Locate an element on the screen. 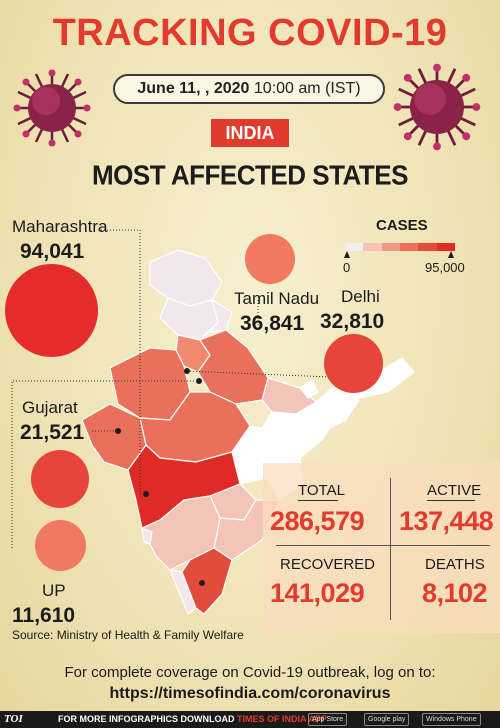  map-region-tamilnadu is located at coordinates (207, 581).